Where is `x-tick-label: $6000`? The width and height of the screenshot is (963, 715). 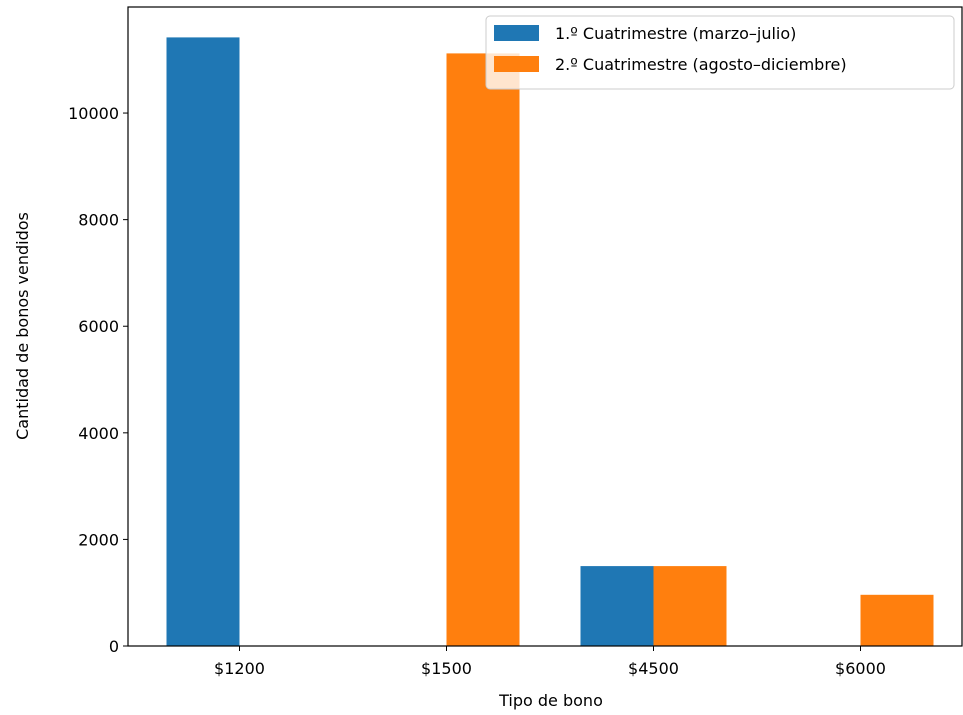
x-tick-label: $6000 is located at coordinates (860, 668).